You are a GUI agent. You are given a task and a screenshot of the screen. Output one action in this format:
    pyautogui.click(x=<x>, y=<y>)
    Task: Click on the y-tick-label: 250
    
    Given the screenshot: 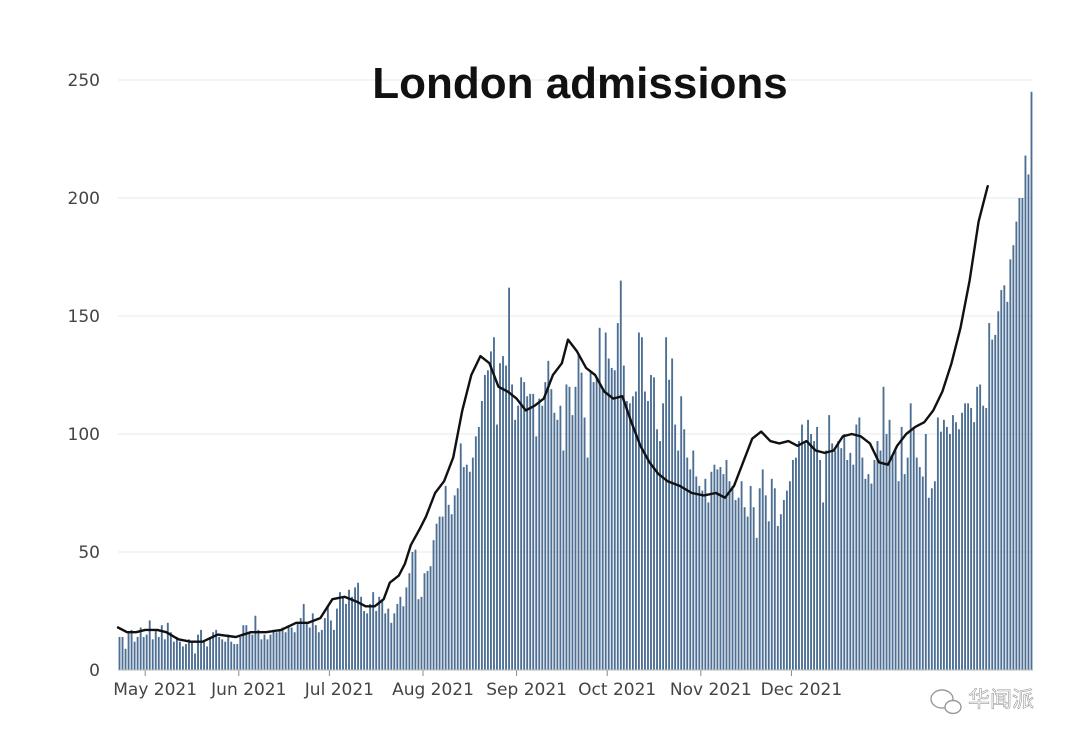 What is the action you would take?
    pyautogui.click(x=84, y=81)
    